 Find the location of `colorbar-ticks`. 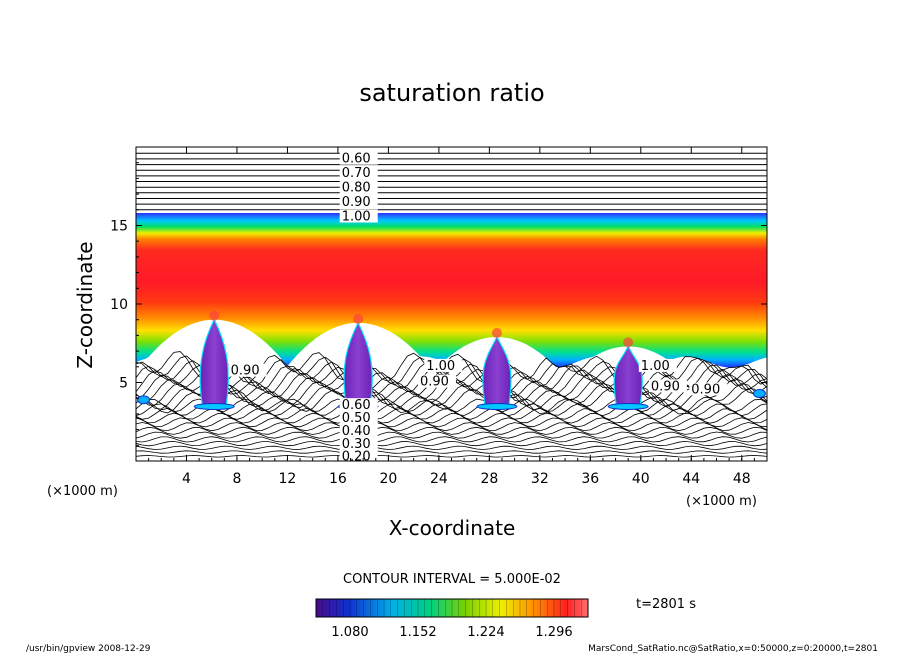

colorbar-ticks is located at coordinates (452, 608).